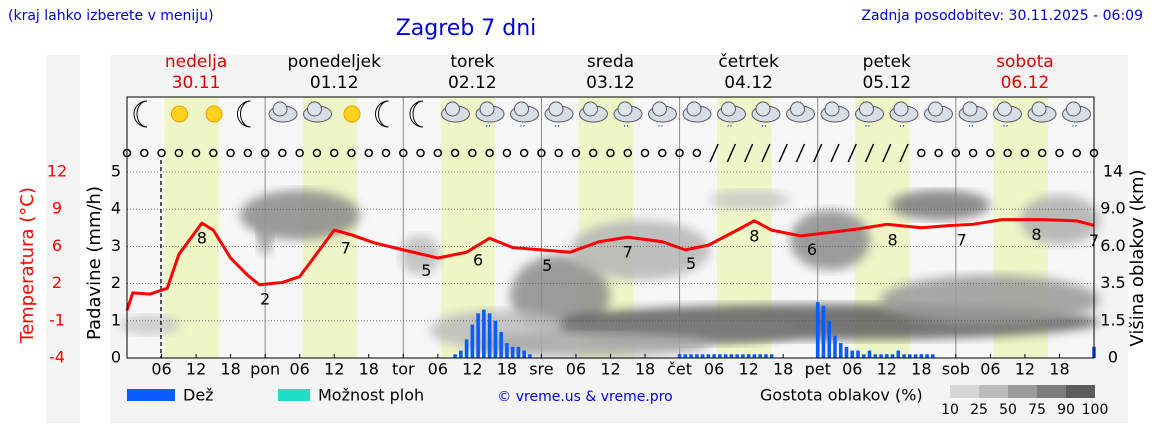 The width and height of the screenshot is (1152, 443). Describe the element at coordinates (198, 395) in the screenshot. I see `legend-label: Dež` at that location.